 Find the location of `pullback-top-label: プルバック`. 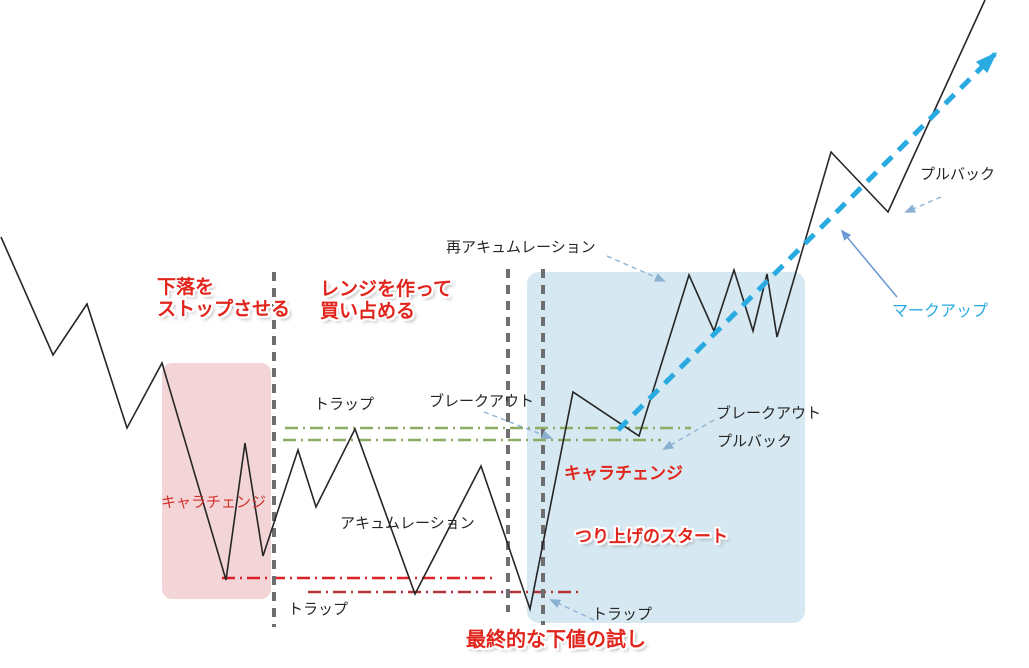

pullback-top-label: プルバック is located at coordinates (958, 174).